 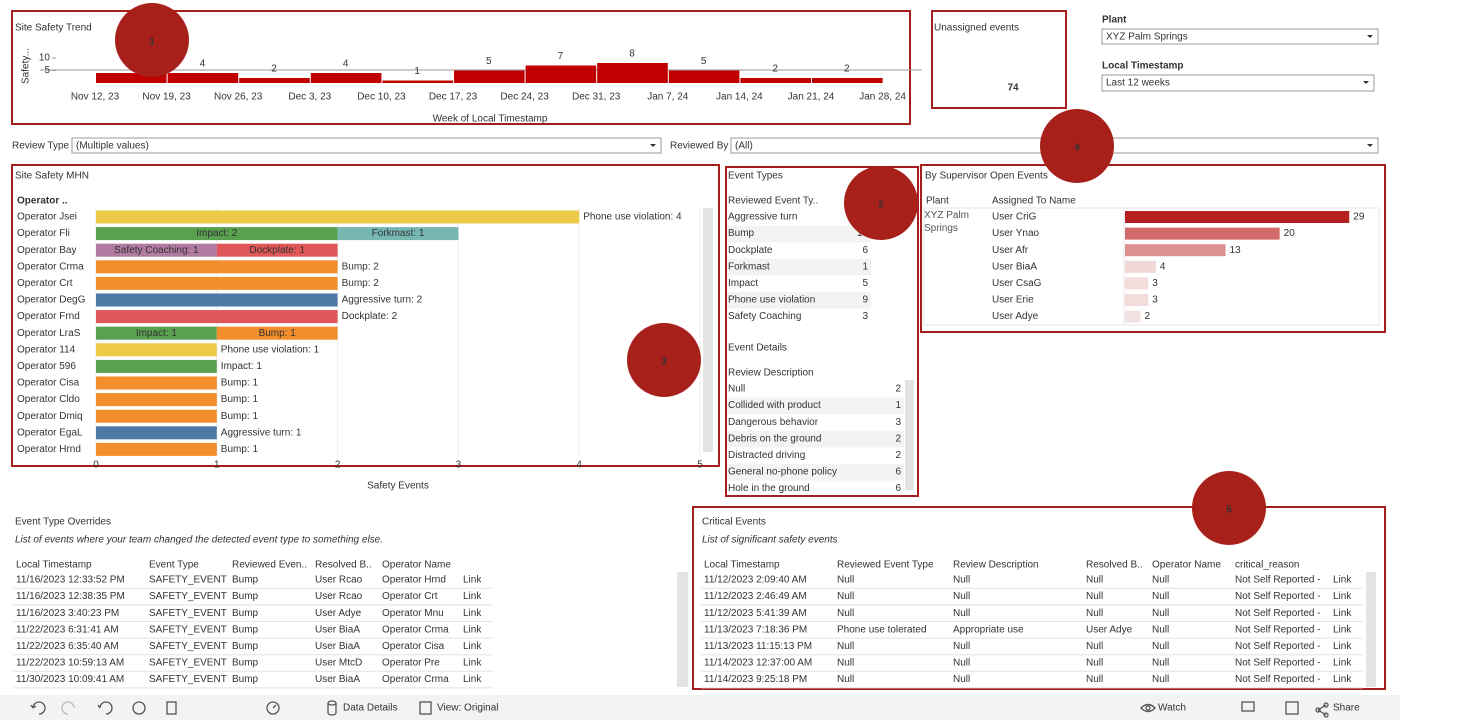 I want to click on column-header: Reviewed Event Ty.., so click(x=773, y=201).